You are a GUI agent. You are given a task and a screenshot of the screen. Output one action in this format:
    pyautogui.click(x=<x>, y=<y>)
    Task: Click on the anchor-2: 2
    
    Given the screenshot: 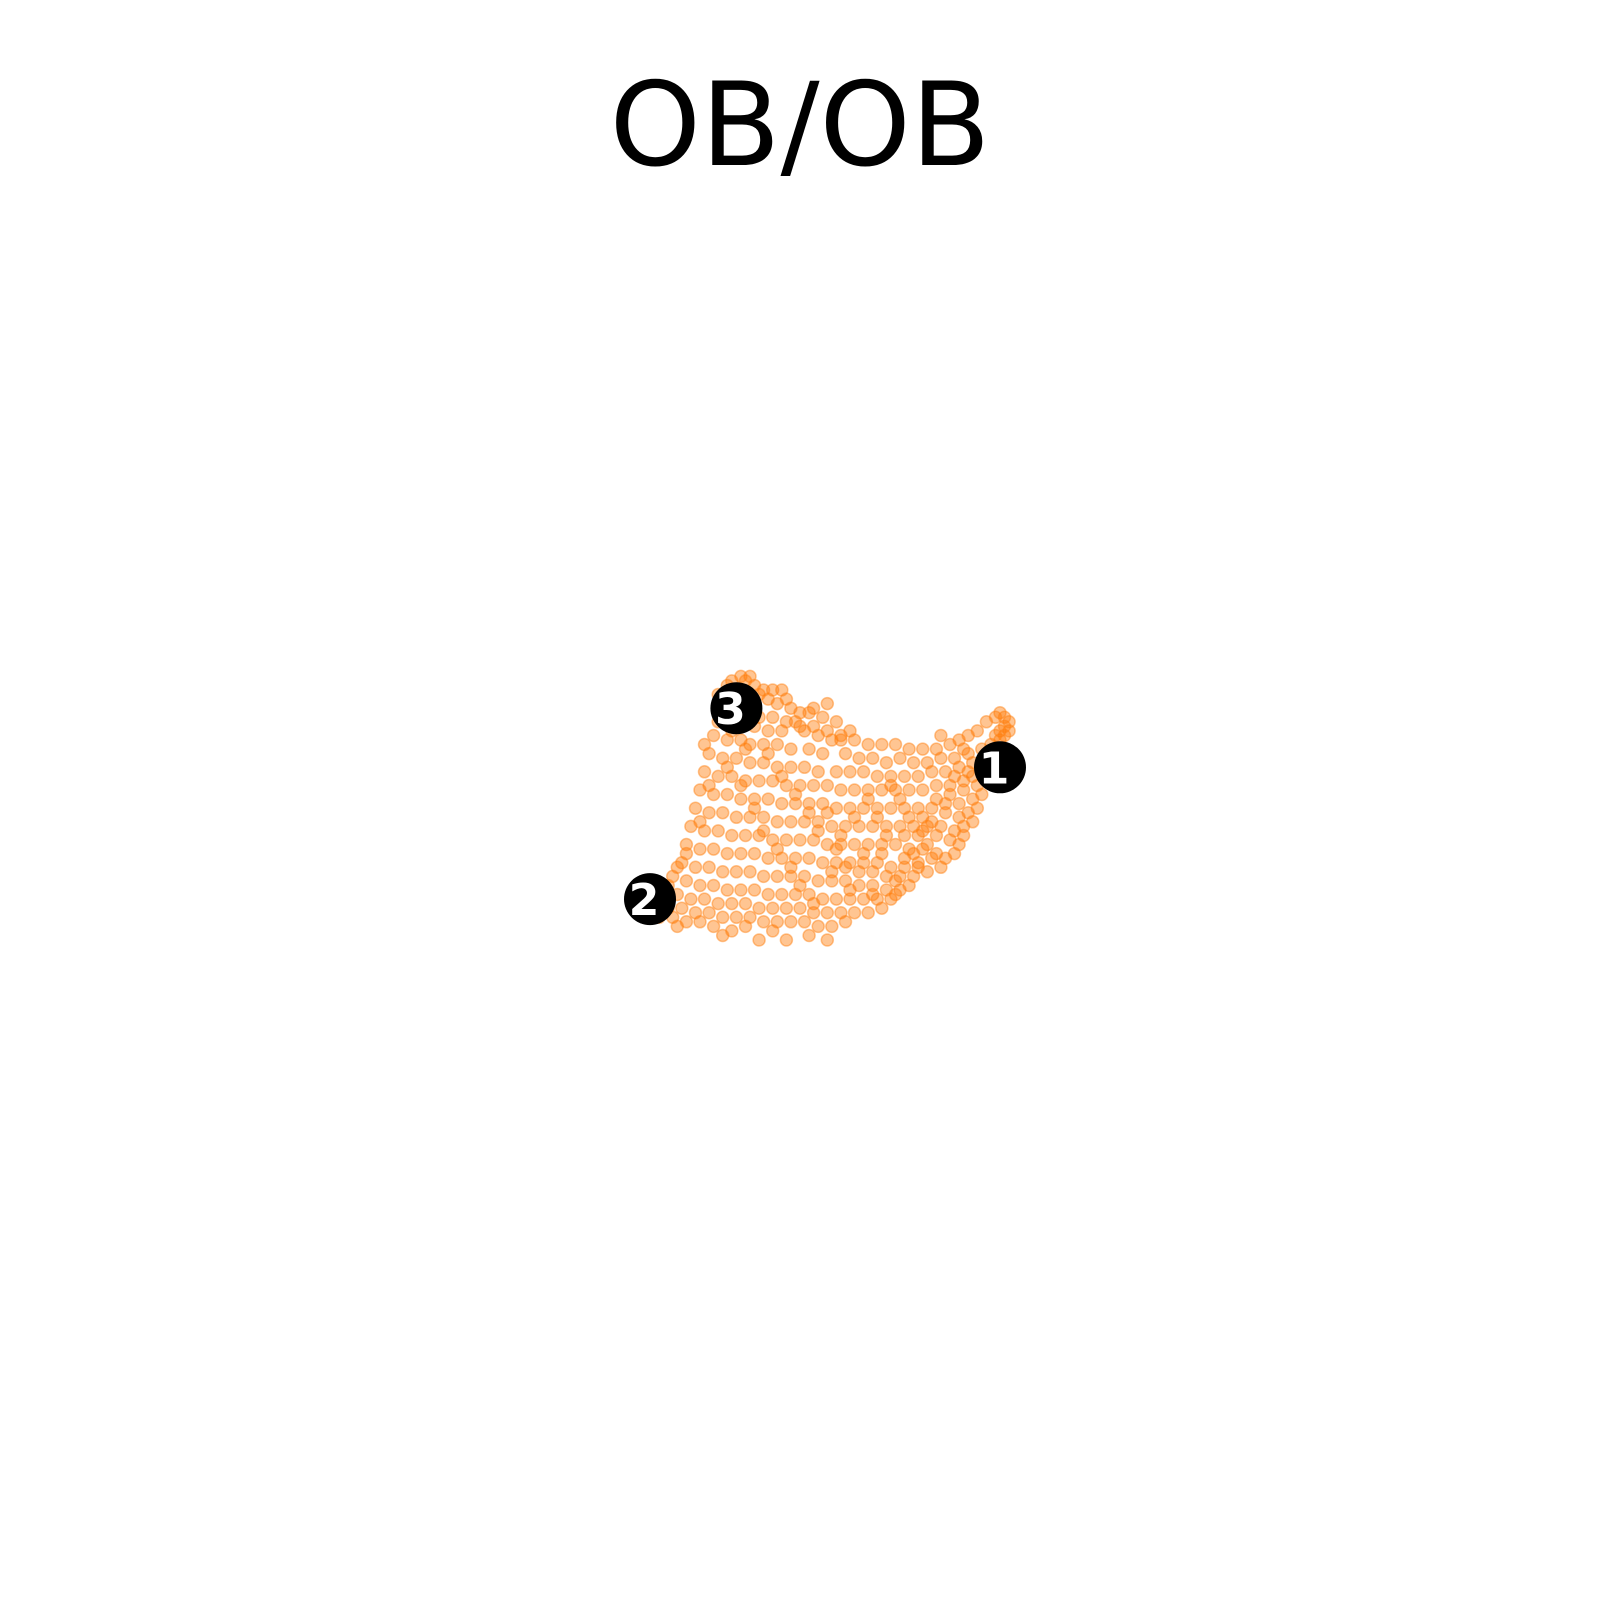 What is the action you would take?
    pyautogui.click(x=650, y=899)
    